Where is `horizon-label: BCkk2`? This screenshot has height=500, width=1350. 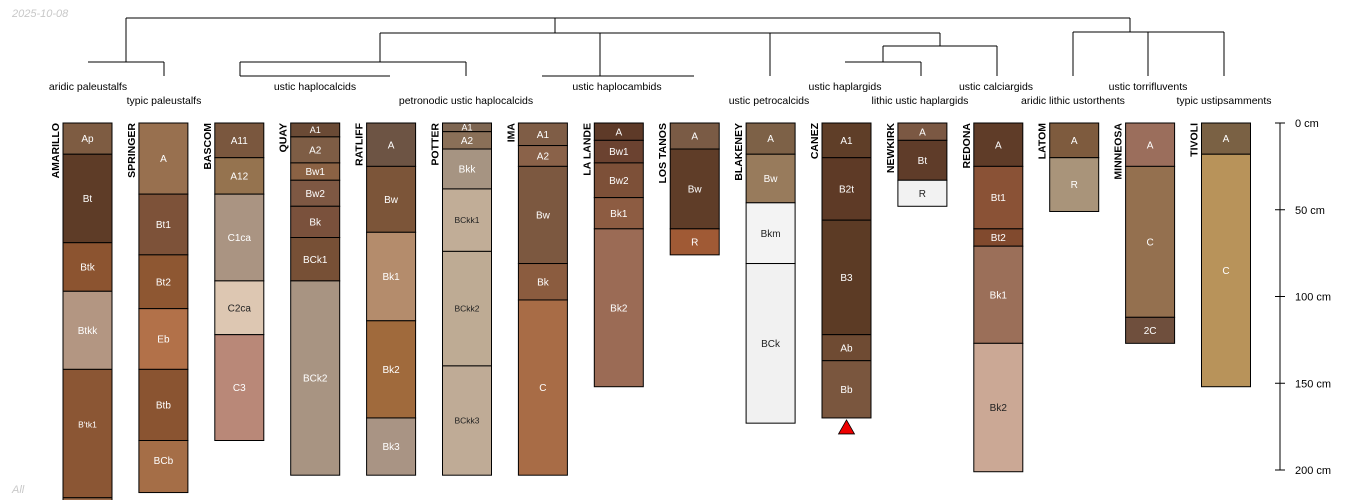 horizon-label: BCkk2 is located at coordinates (466, 309).